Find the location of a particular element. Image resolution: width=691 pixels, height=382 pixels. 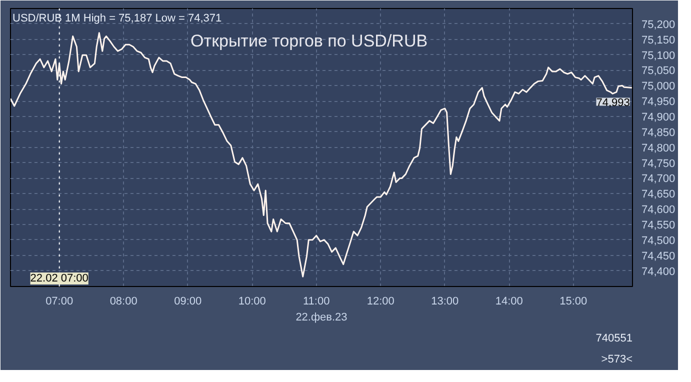

y-tick-label: 74,600 is located at coordinates (659, 210).